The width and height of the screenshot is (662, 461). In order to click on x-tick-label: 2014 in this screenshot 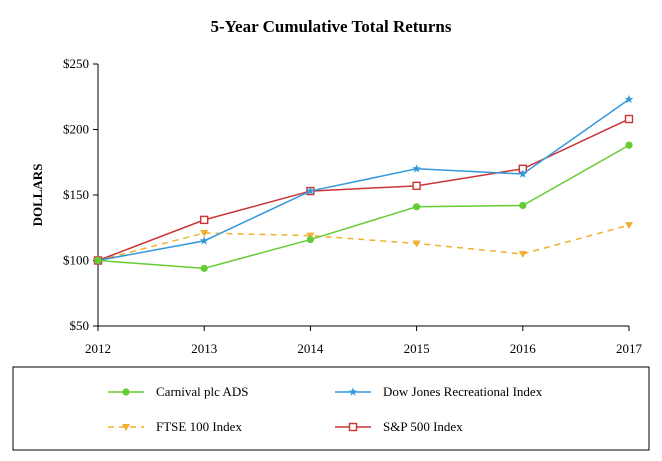, I will do `click(310, 348)`.